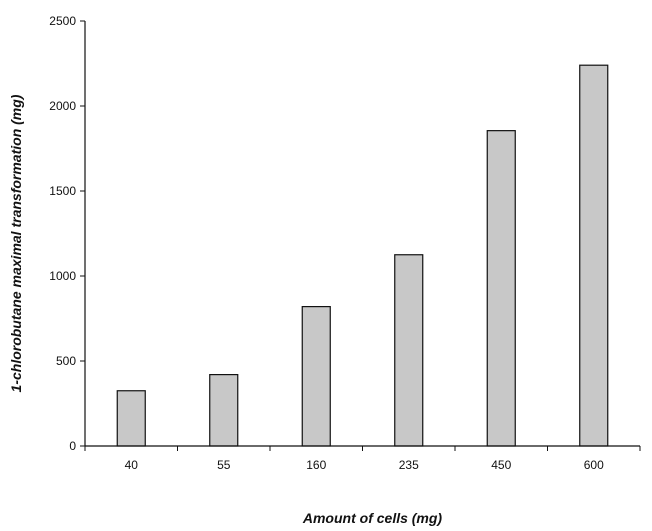 The image size is (652, 531). I want to click on y-tick-label: 2500, so click(62, 21).